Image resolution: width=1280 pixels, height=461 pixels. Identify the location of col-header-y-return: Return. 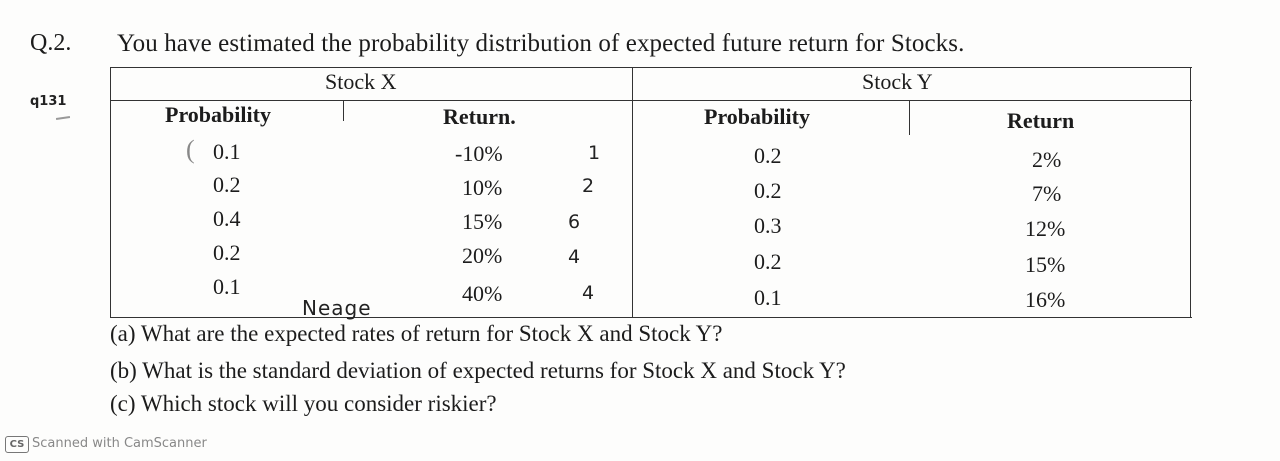
(1041, 120).